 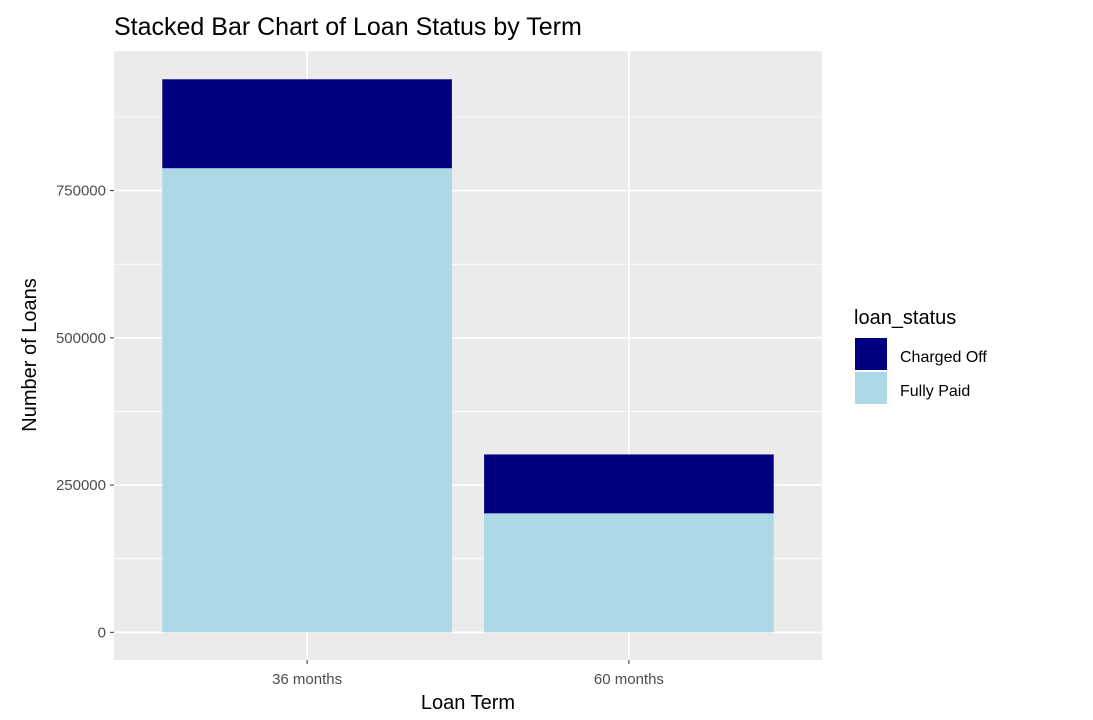 I want to click on y-axis-title: Number of Loans, so click(x=30, y=354).